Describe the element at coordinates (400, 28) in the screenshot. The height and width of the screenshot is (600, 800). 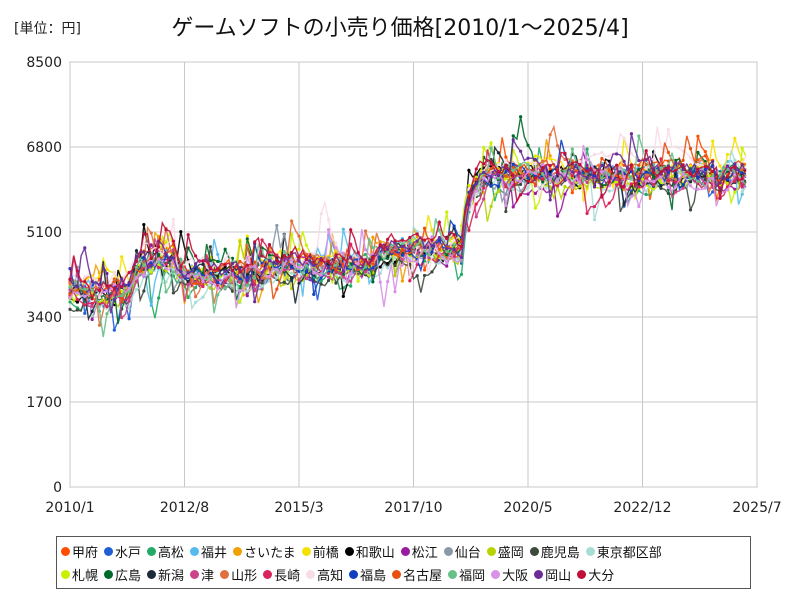
I see `chart-title: ゲームソフトの小売り価格[2010/1〜2025/4]` at that location.